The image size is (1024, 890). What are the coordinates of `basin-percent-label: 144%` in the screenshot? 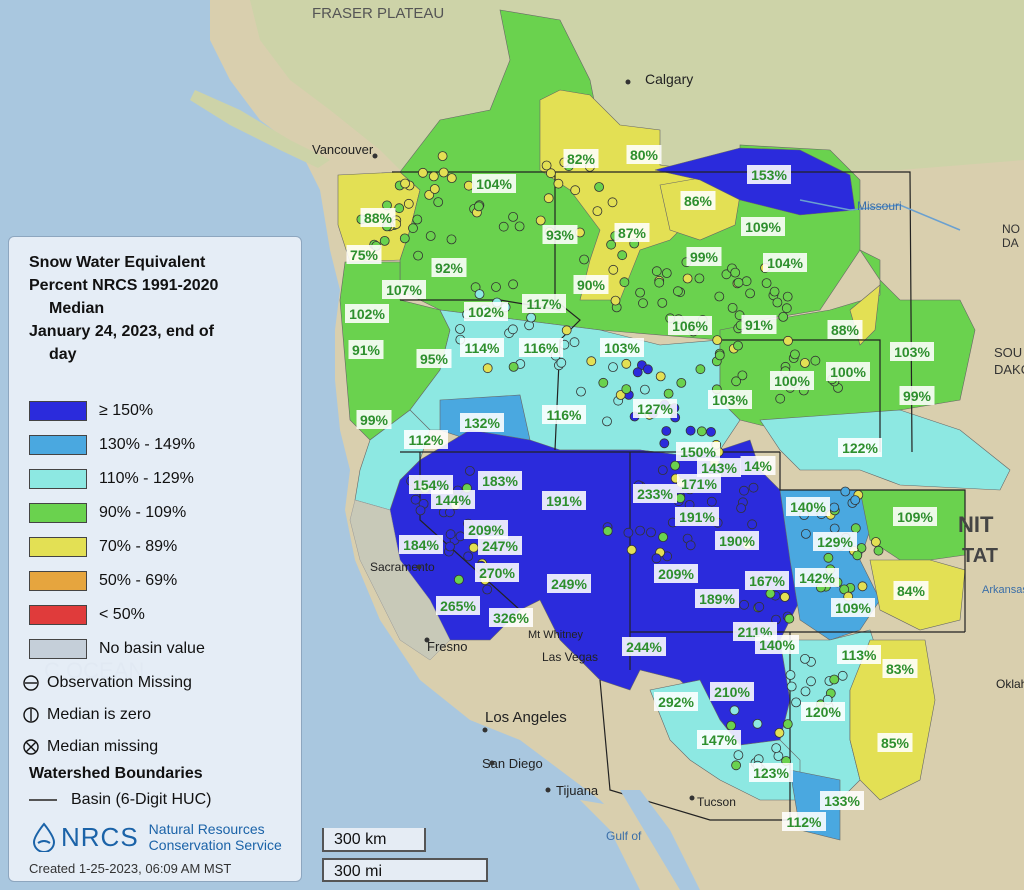 It's located at (453, 500).